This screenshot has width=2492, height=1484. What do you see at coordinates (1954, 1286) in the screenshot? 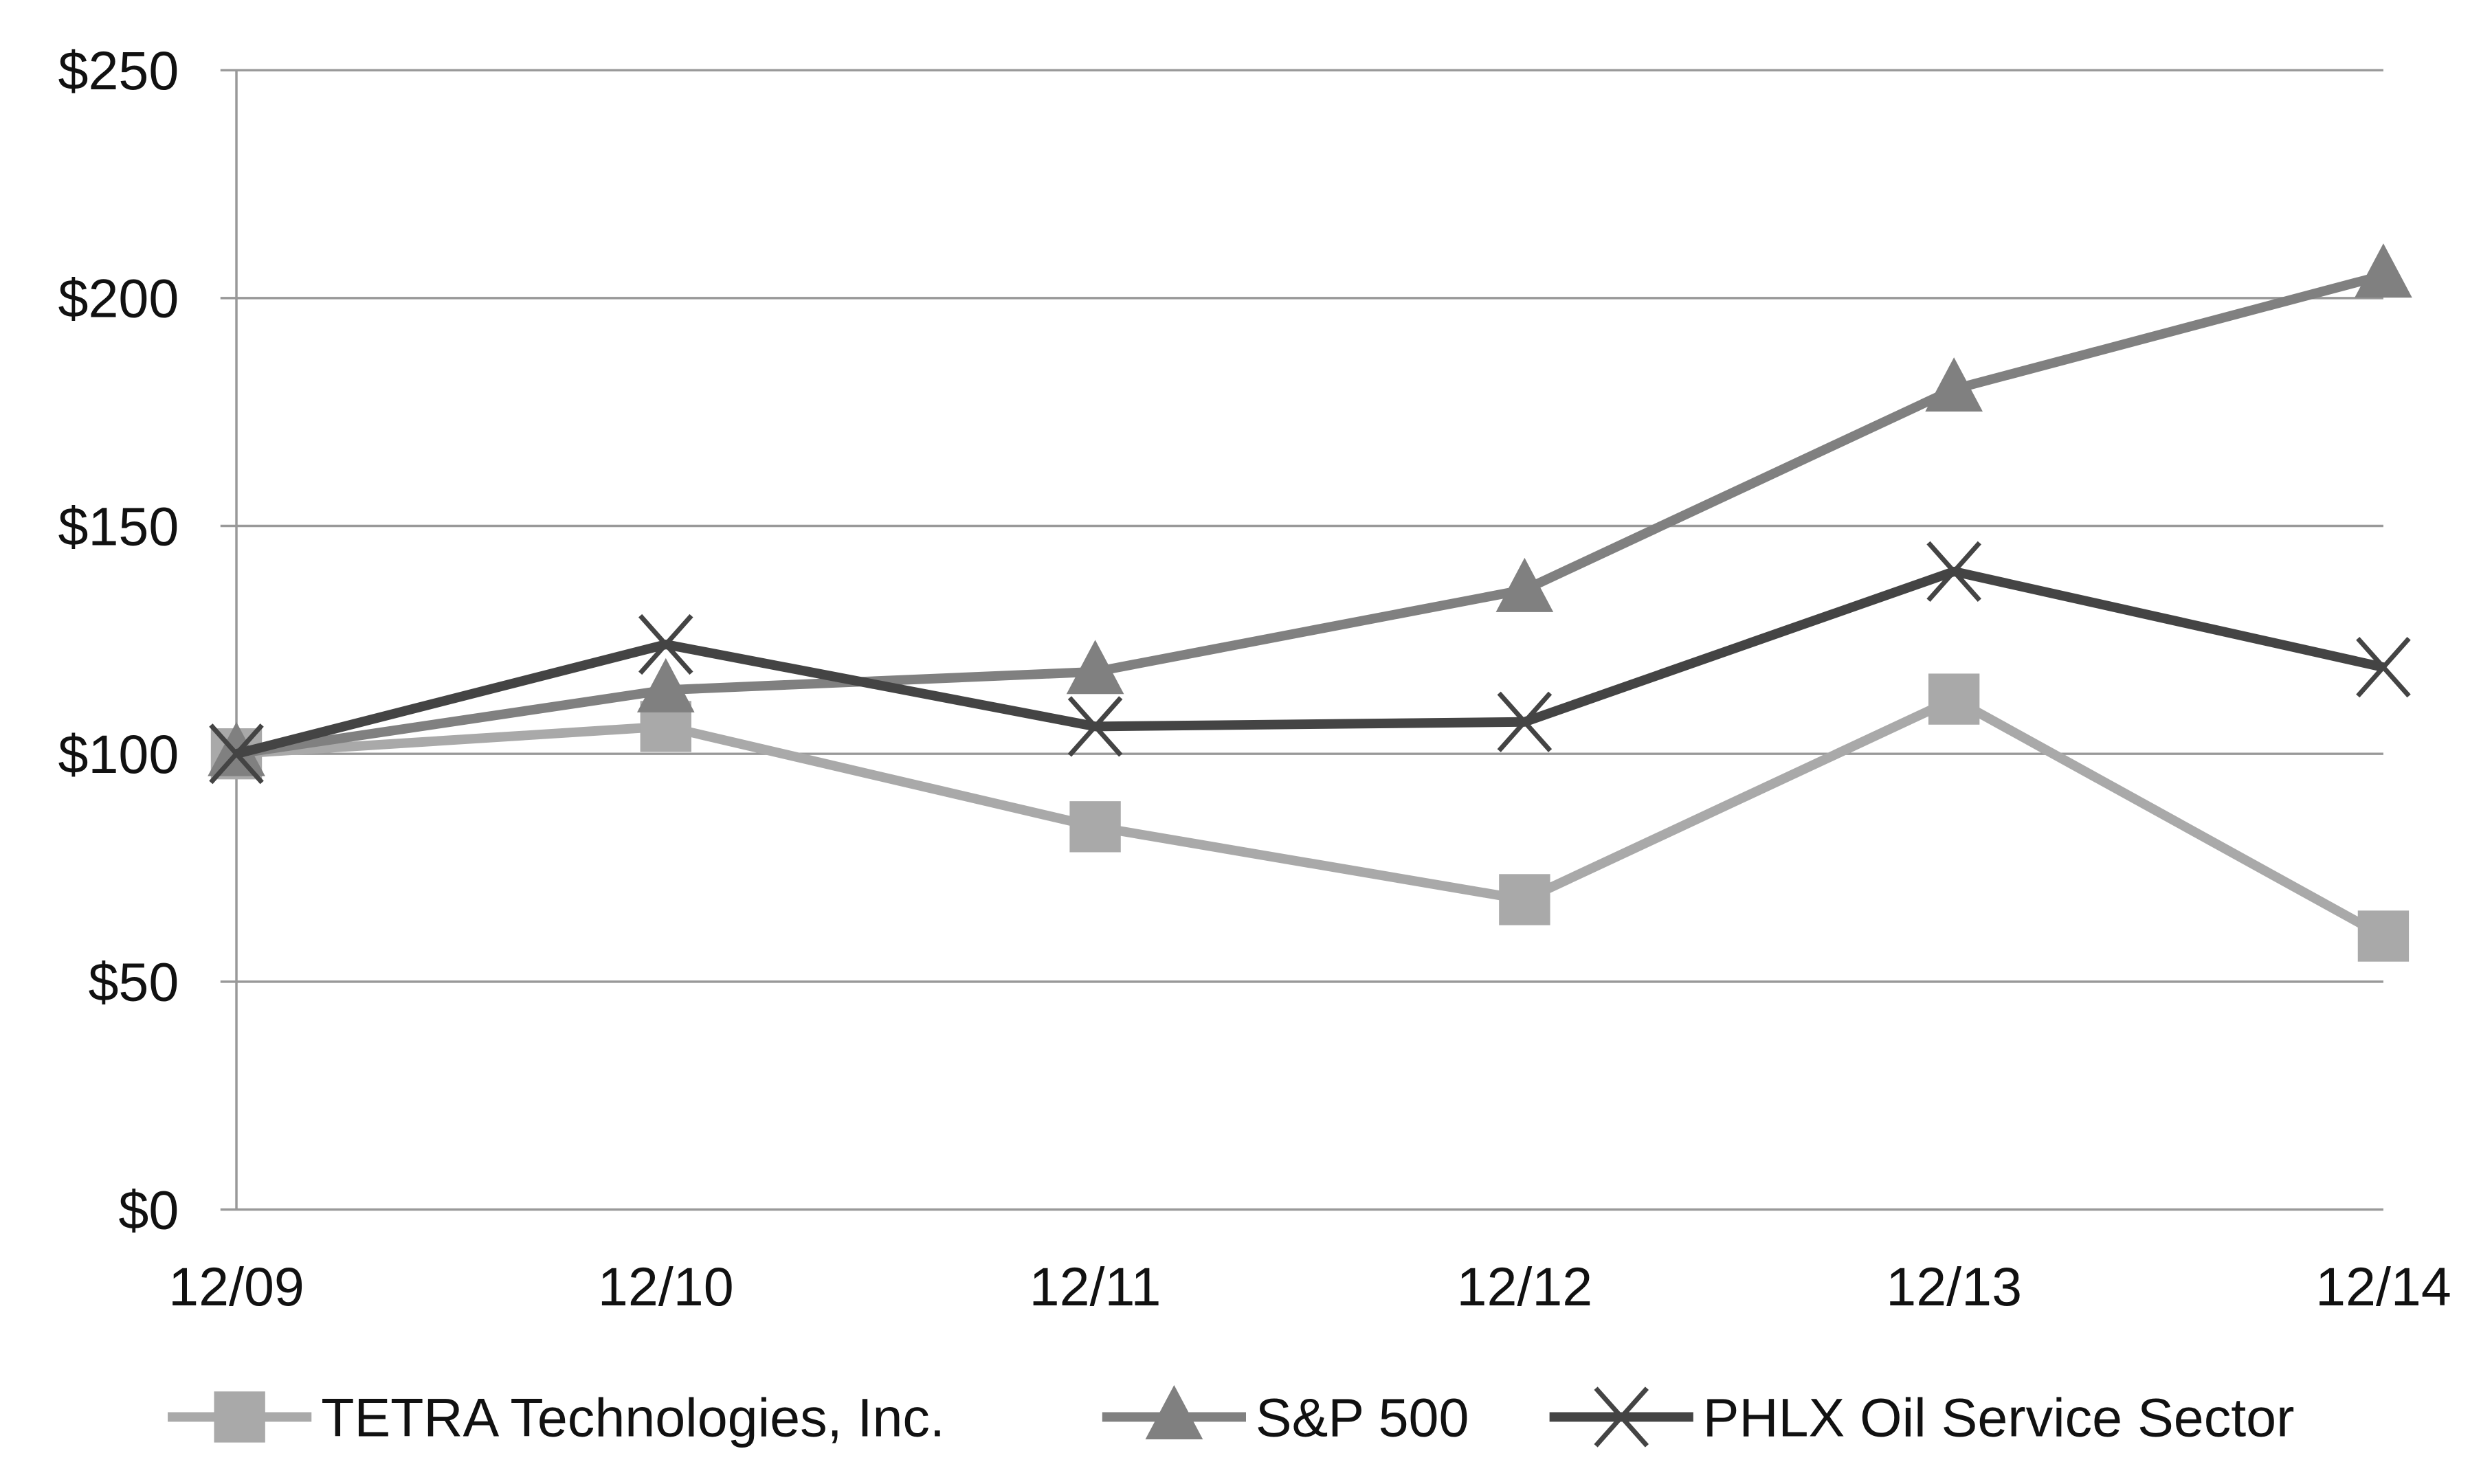
I see `x-tick-label: 12/13` at bounding box center [1954, 1286].